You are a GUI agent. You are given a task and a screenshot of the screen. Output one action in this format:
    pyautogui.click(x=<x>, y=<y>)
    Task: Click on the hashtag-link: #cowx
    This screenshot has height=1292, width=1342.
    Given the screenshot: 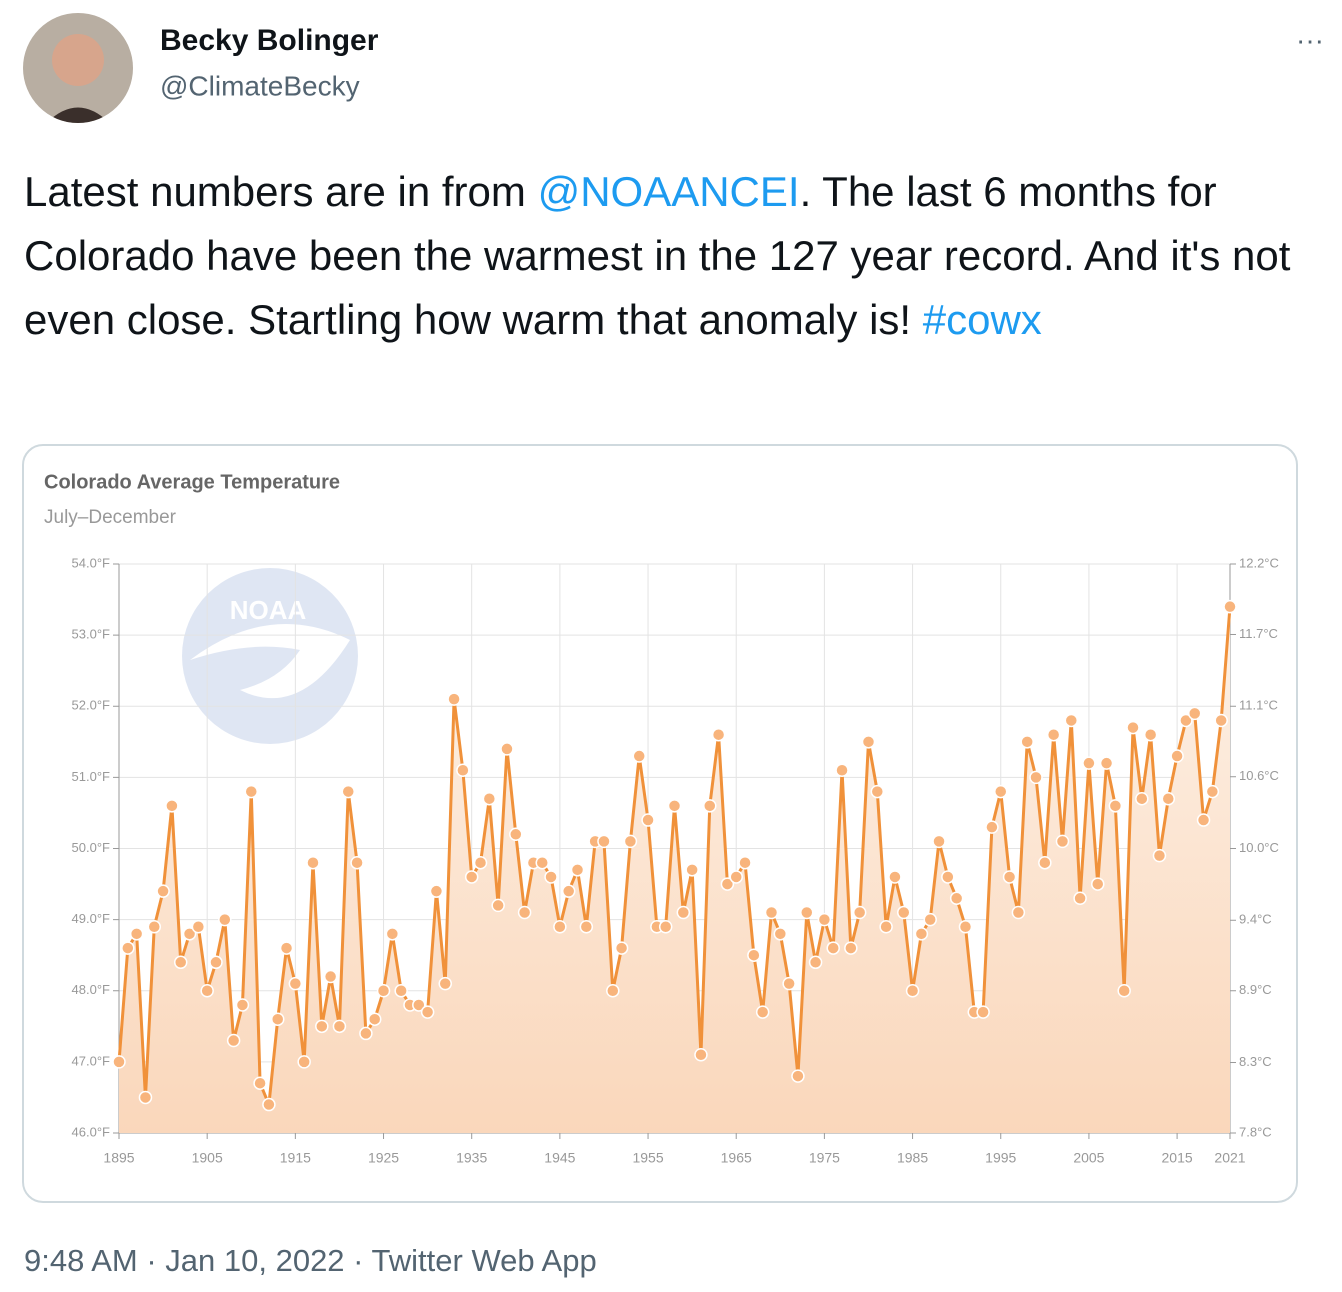 What is the action you would take?
    pyautogui.click(x=982, y=319)
    